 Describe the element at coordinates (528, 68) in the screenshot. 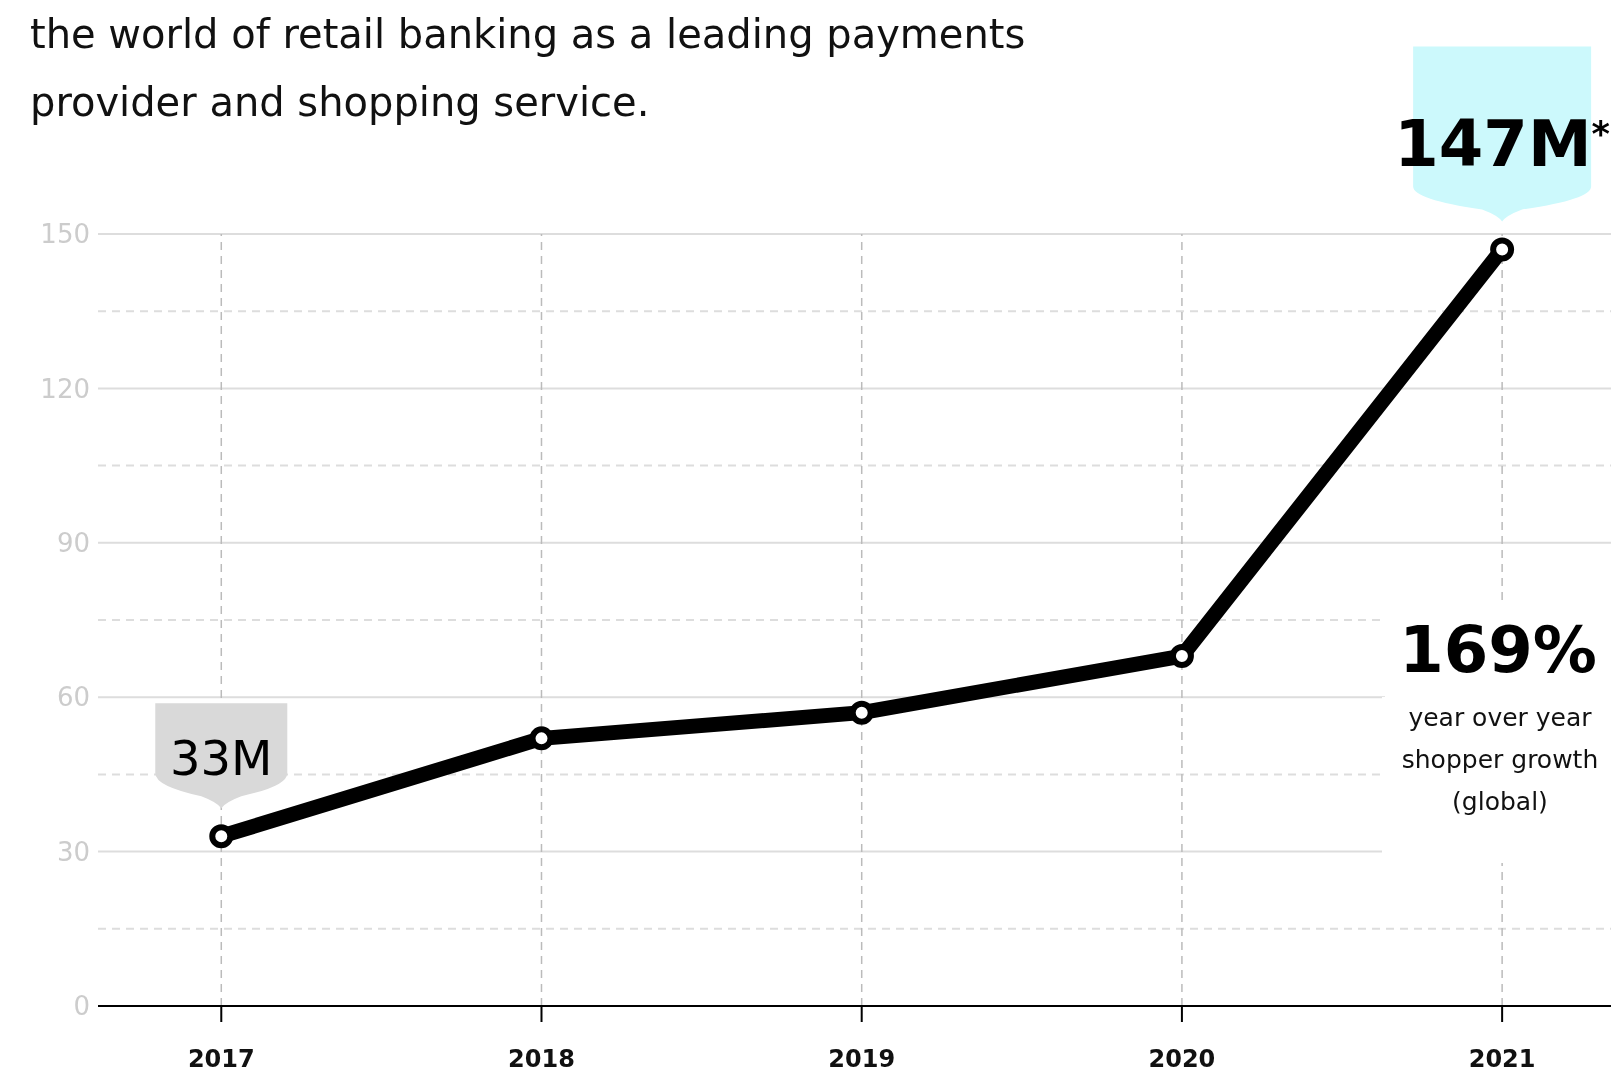

I see `chart-title: the world of retail banking as a leading payments provider and shopping service.` at that location.